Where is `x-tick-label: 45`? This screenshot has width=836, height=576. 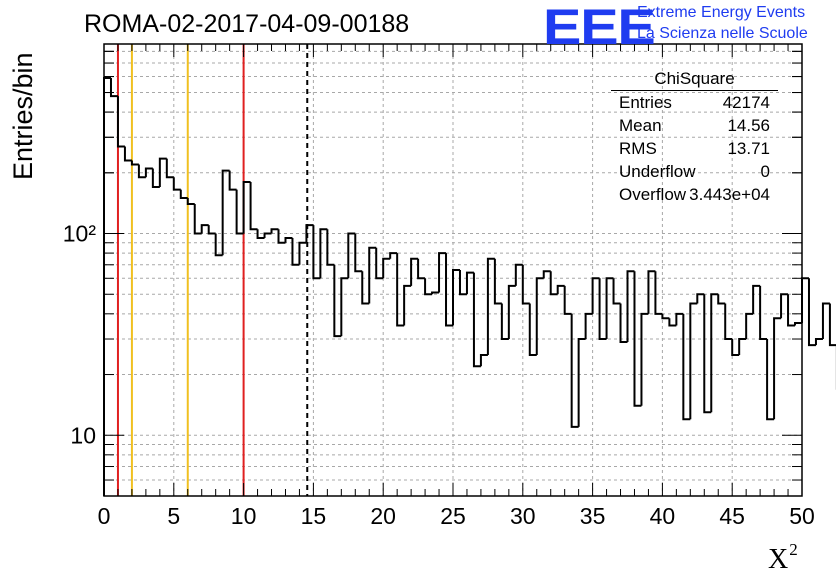 x-tick-label: 45 is located at coordinates (732, 516).